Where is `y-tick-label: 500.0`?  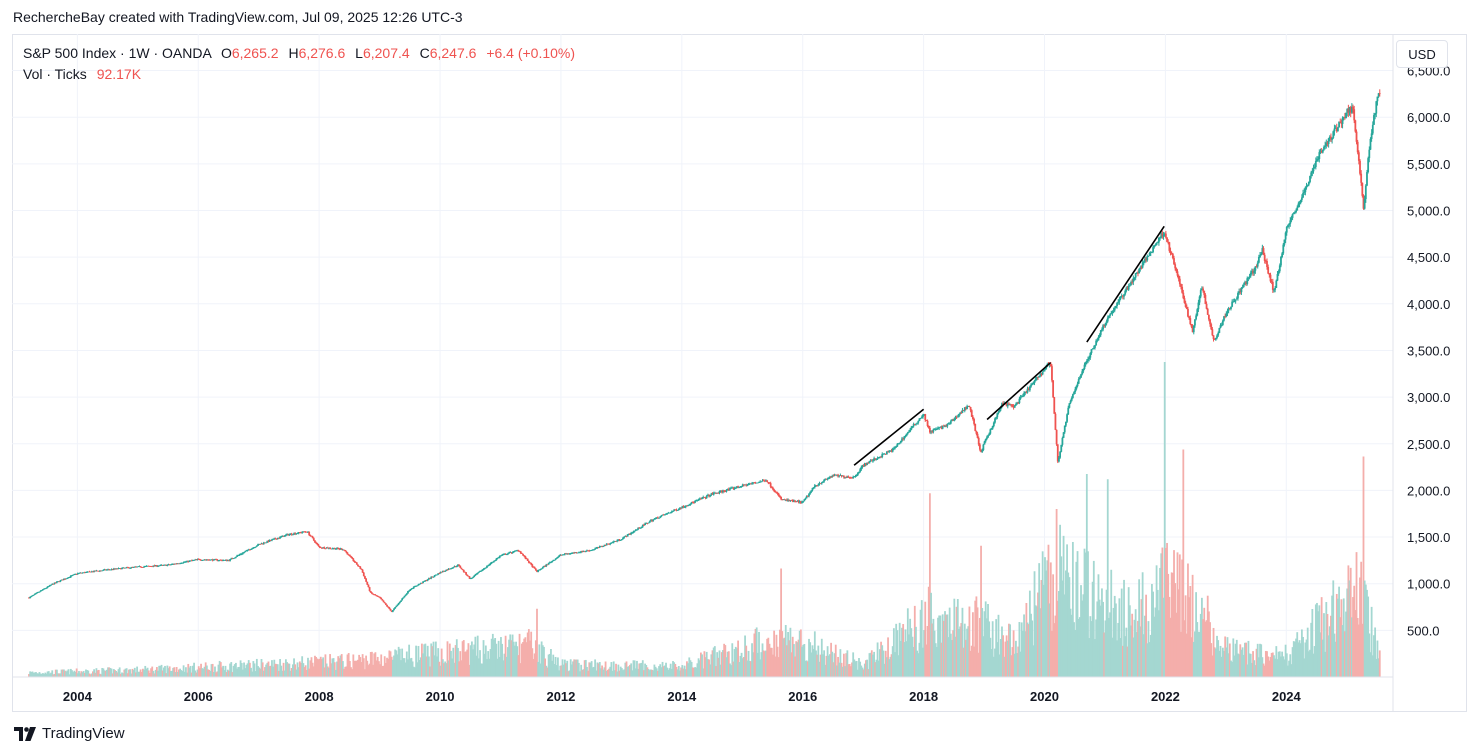 y-tick-label: 500.0 is located at coordinates (1423, 630).